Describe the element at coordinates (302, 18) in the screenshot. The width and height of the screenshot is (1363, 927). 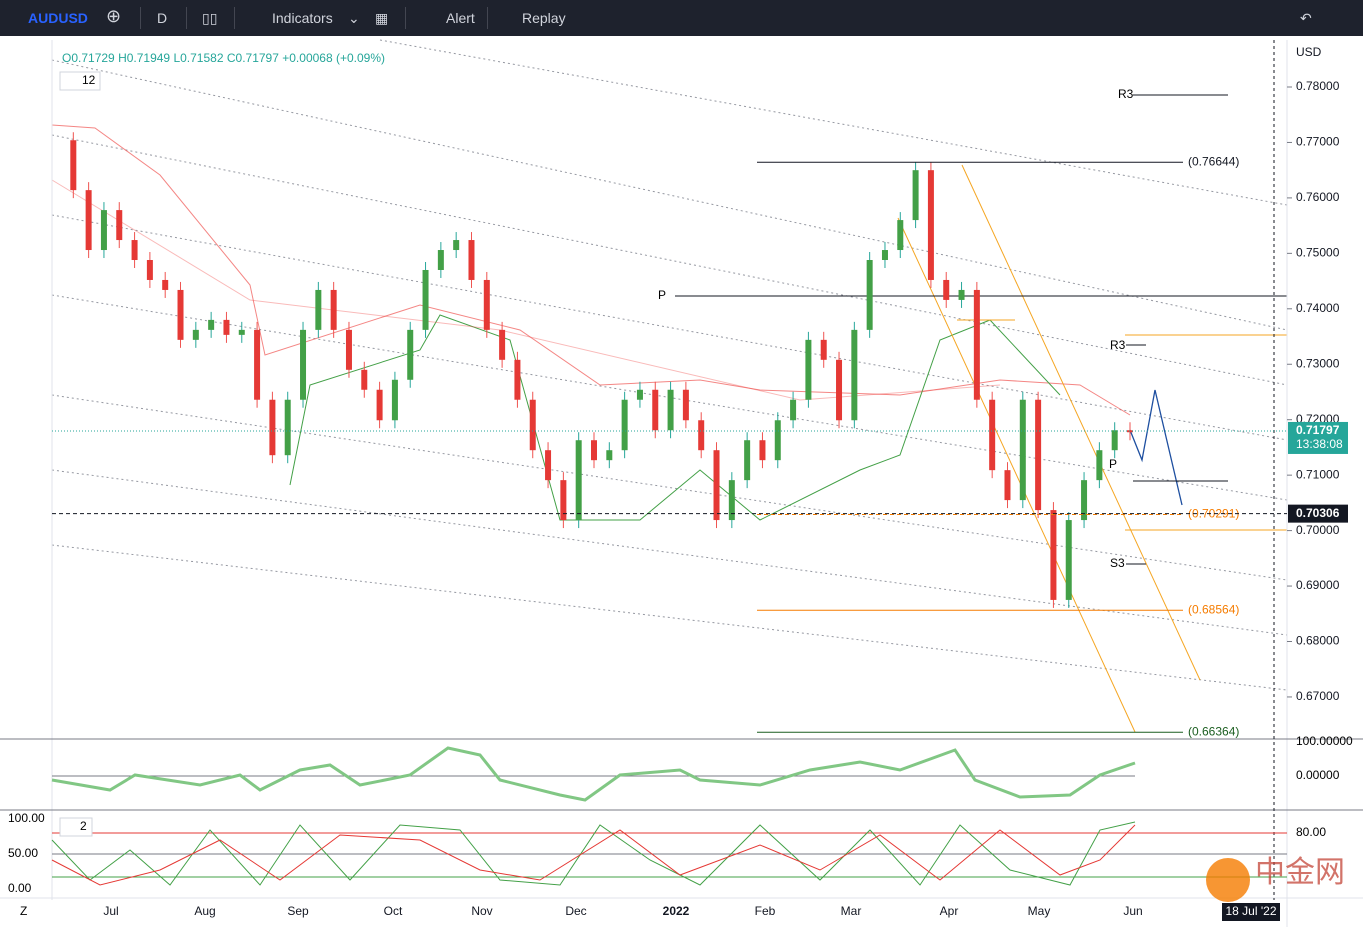
I see `indicators-button: Indicators` at that location.